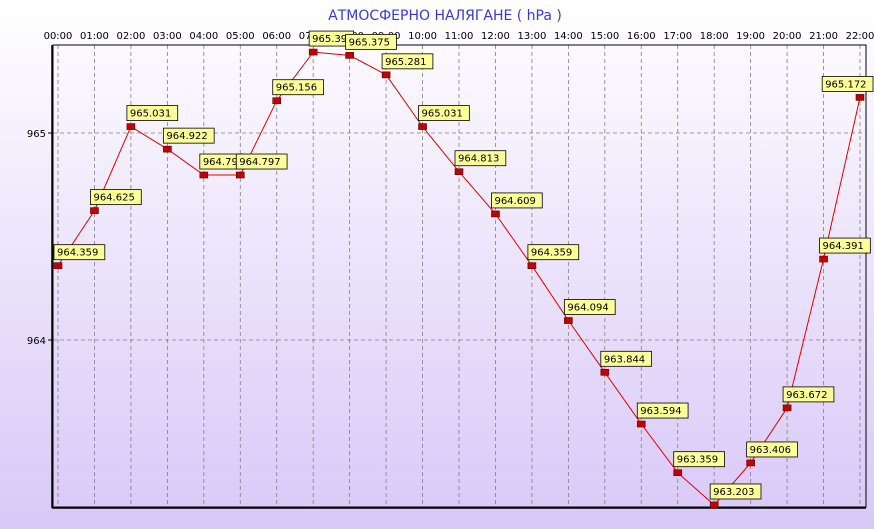  What do you see at coordinates (641, 36) in the screenshot?
I see `x-tick-label: 16:00` at bounding box center [641, 36].